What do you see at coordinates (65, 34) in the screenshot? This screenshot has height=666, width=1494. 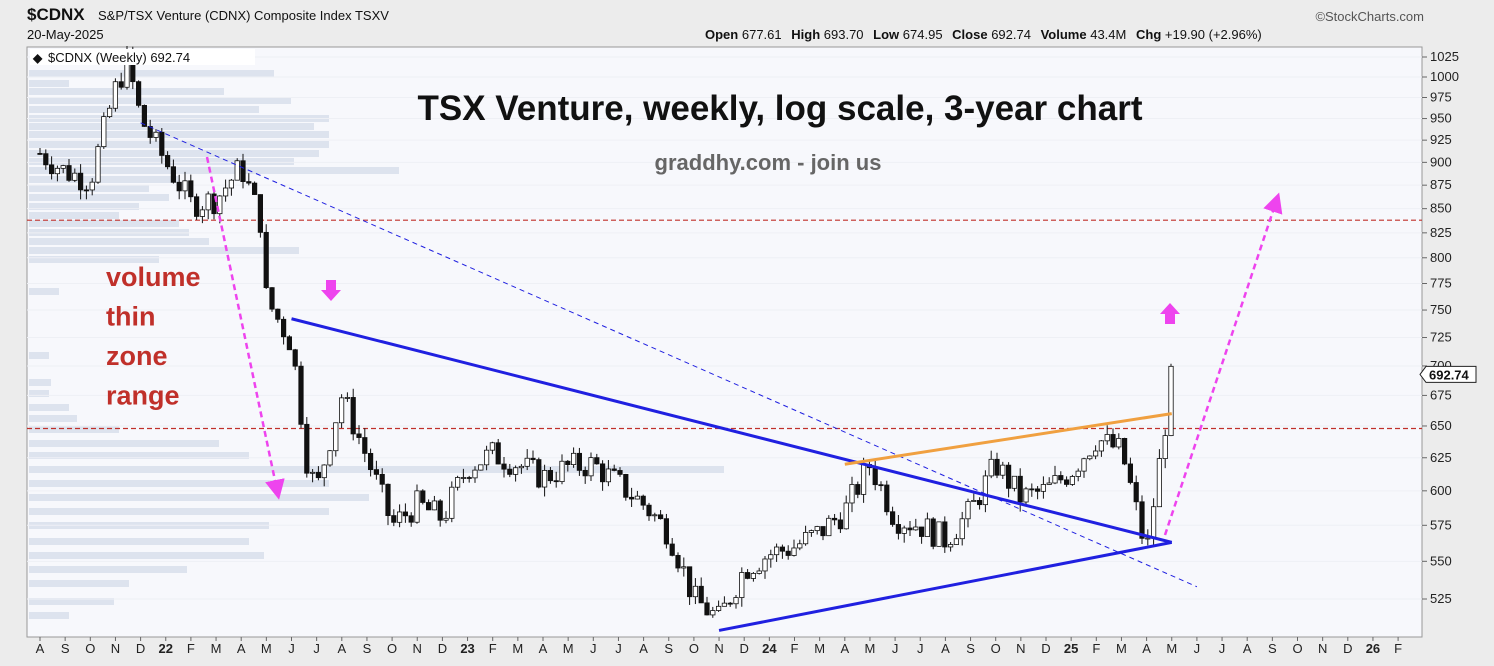 I see `chart-date: 20-May-2025` at bounding box center [65, 34].